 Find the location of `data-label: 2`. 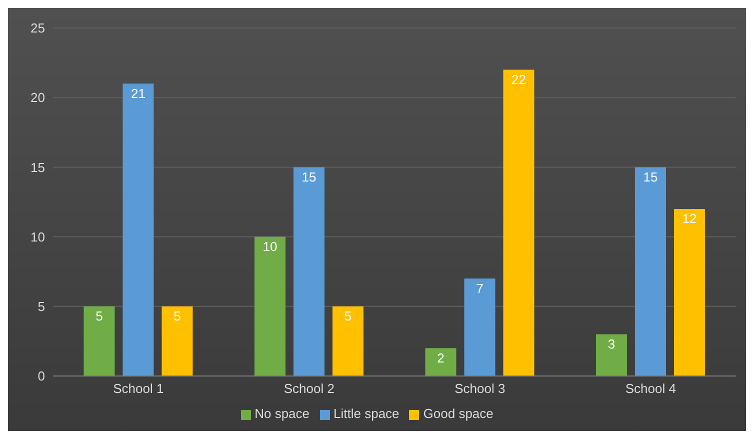

data-label: 2 is located at coordinates (440, 358).